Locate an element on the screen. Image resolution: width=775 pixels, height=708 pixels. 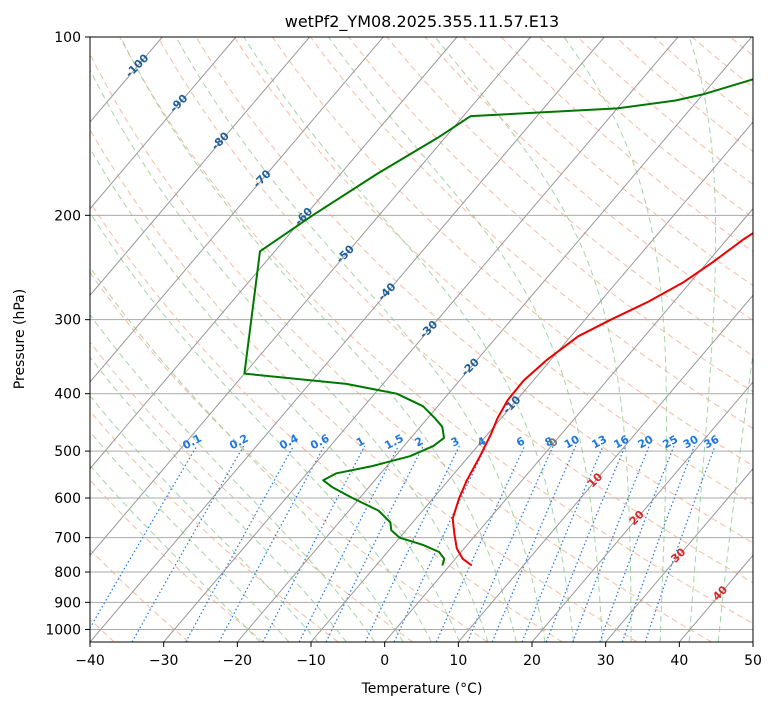
y-tick-label: 600 is located at coordinates (67, 499).